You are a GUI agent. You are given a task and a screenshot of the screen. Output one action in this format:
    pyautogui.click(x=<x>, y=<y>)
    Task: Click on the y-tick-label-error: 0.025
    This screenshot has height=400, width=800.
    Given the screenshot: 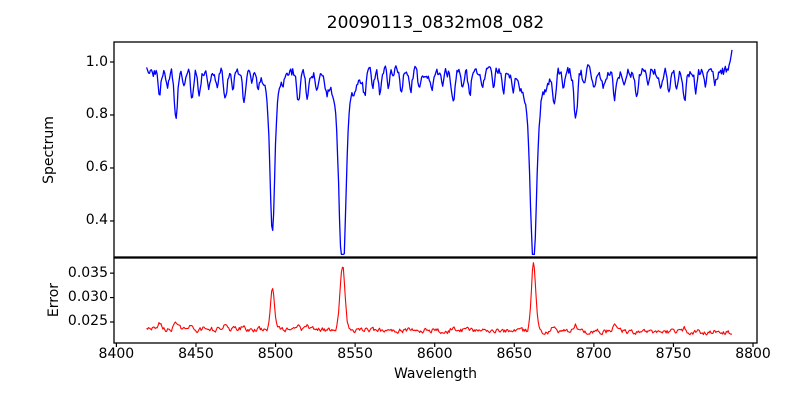 What is the action you would take?
    pyautogui.click(x=87, y=321)
    